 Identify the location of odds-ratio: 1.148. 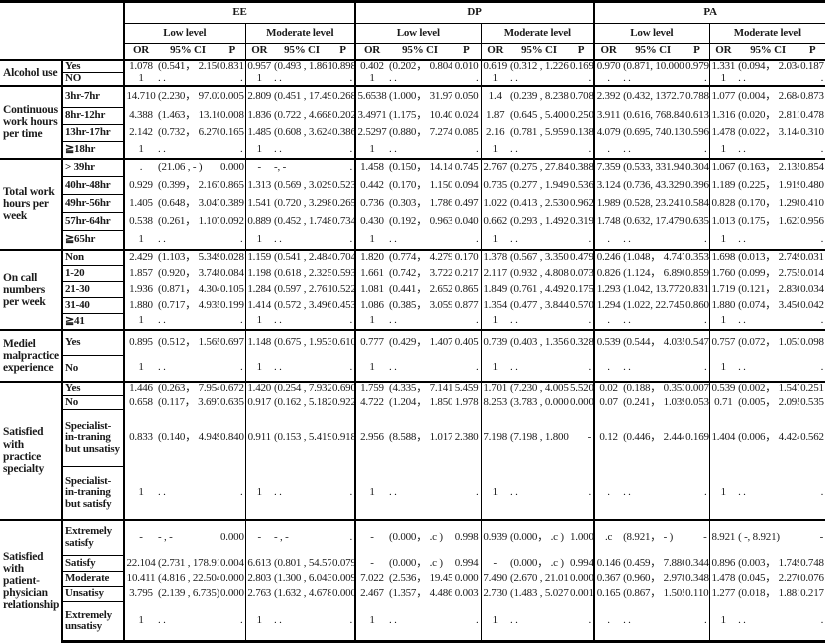
(258, 342).